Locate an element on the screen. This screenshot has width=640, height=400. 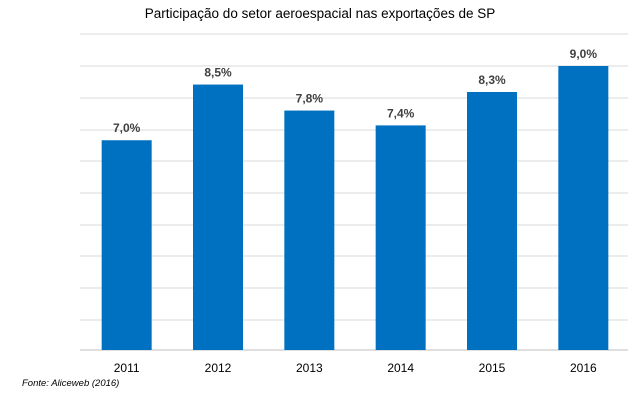
data-label-2013: 7,8% is located at coordinates (310, 99).